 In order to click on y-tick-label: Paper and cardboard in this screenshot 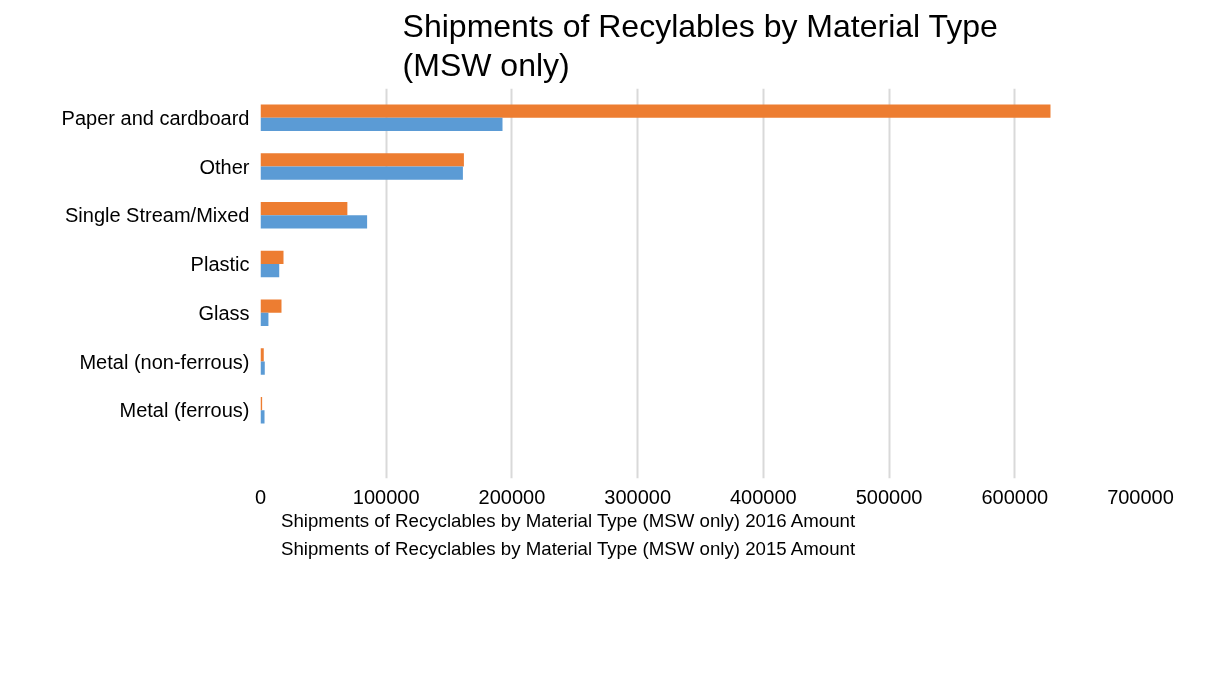, I will do `click(155, 117)`.